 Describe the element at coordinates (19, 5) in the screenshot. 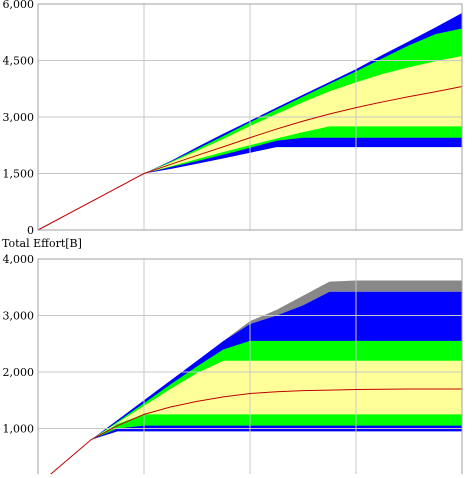

I see `y-tick-label-5-chart-1: 6,000` at that location.